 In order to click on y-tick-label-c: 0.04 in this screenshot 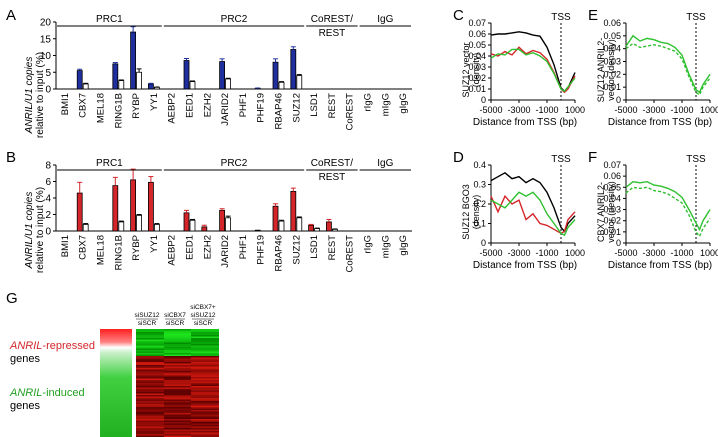, I will do `click(477, 56)`.